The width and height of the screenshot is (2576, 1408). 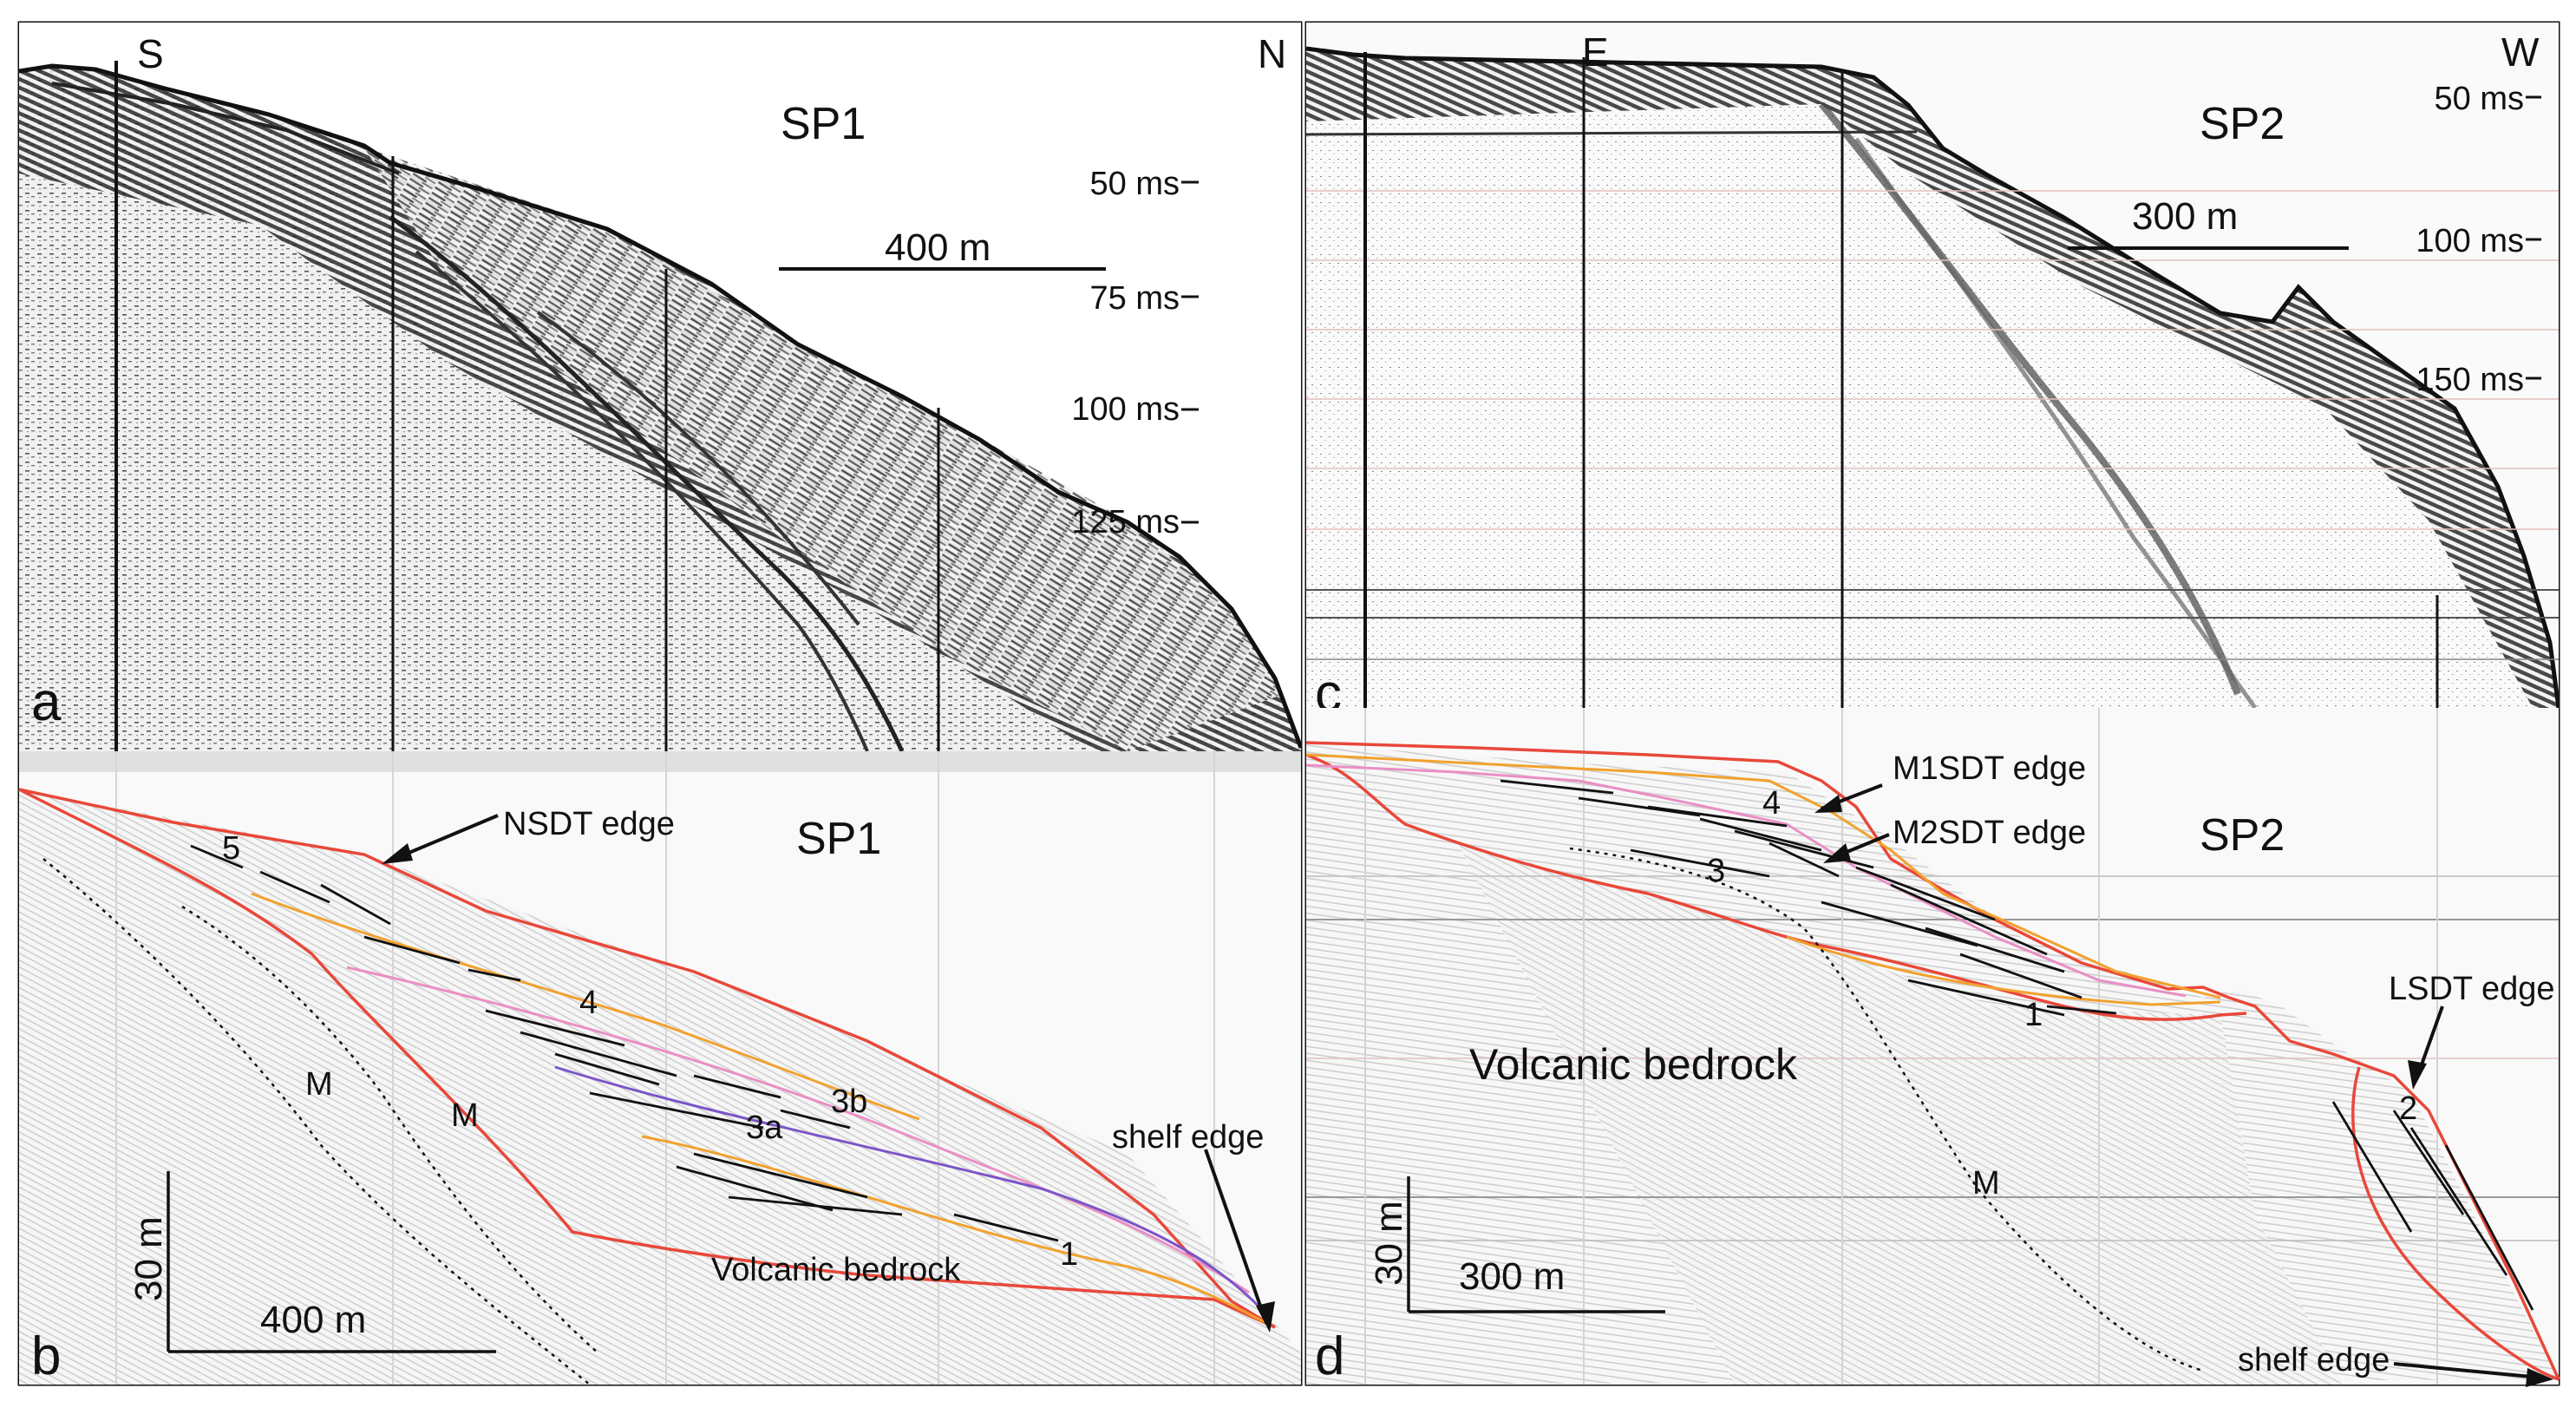 I want to click on unit-1-label-d: 1, so click(x=2033, y=1015).